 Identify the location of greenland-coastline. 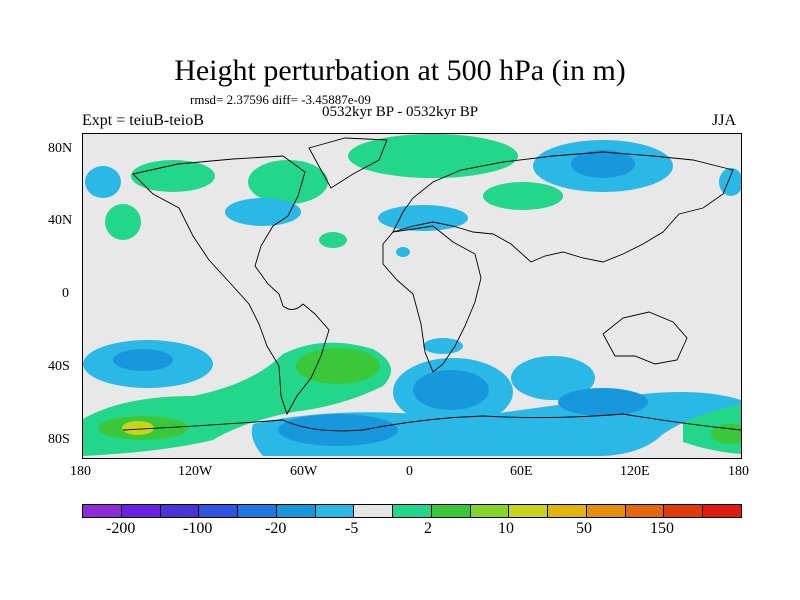
(348, 163).